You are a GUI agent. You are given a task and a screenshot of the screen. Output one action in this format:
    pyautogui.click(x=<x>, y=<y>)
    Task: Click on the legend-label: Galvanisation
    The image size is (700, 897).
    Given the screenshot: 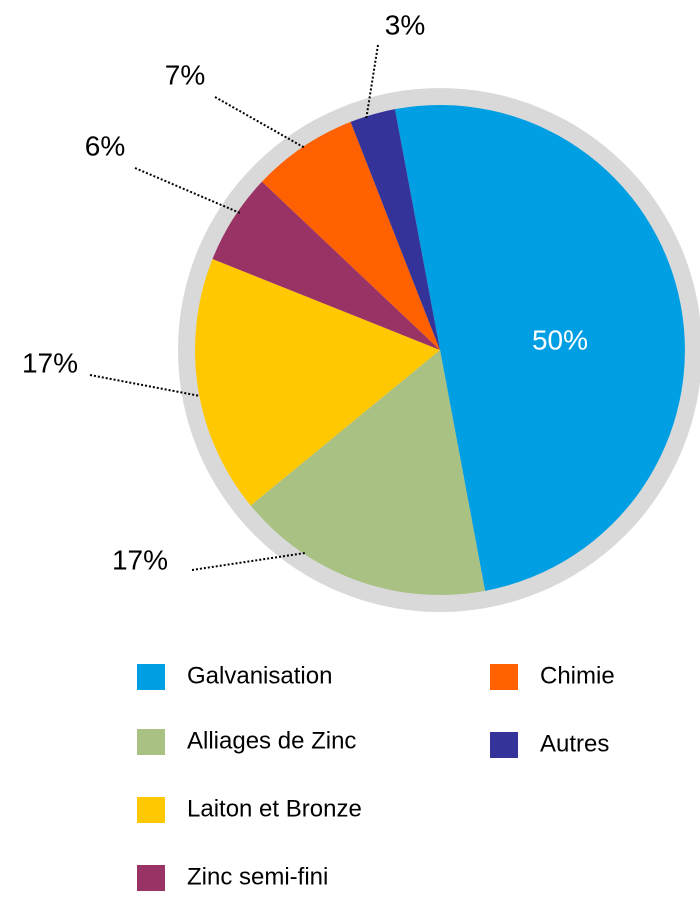 What is the action you would take?
    pyautogui.click(x=259, y=675)
    